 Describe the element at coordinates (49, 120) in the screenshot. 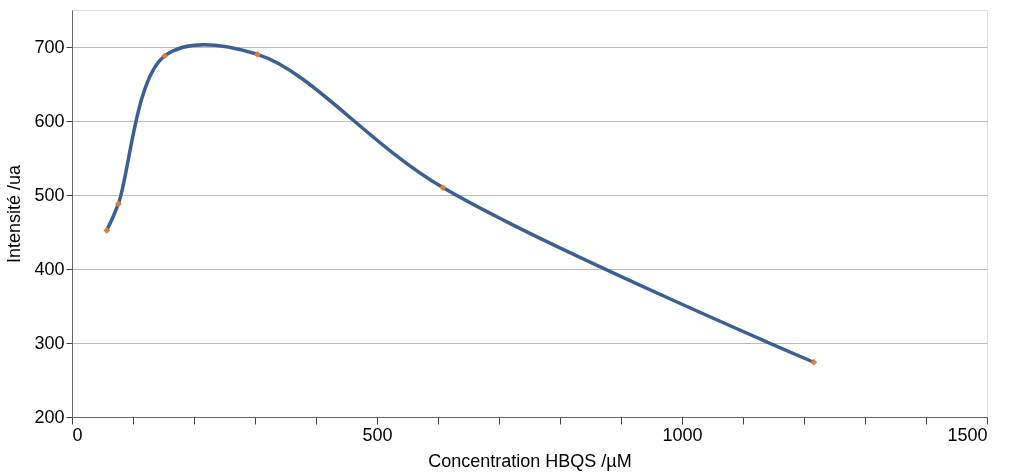

I see `y-tick-label: 600` at that location.